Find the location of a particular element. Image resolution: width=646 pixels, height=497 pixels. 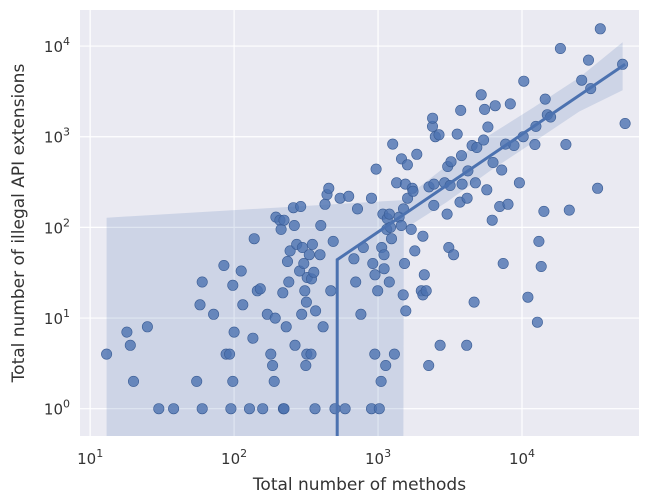

y-tick-label: 10² is located at coordinates (57, 226).